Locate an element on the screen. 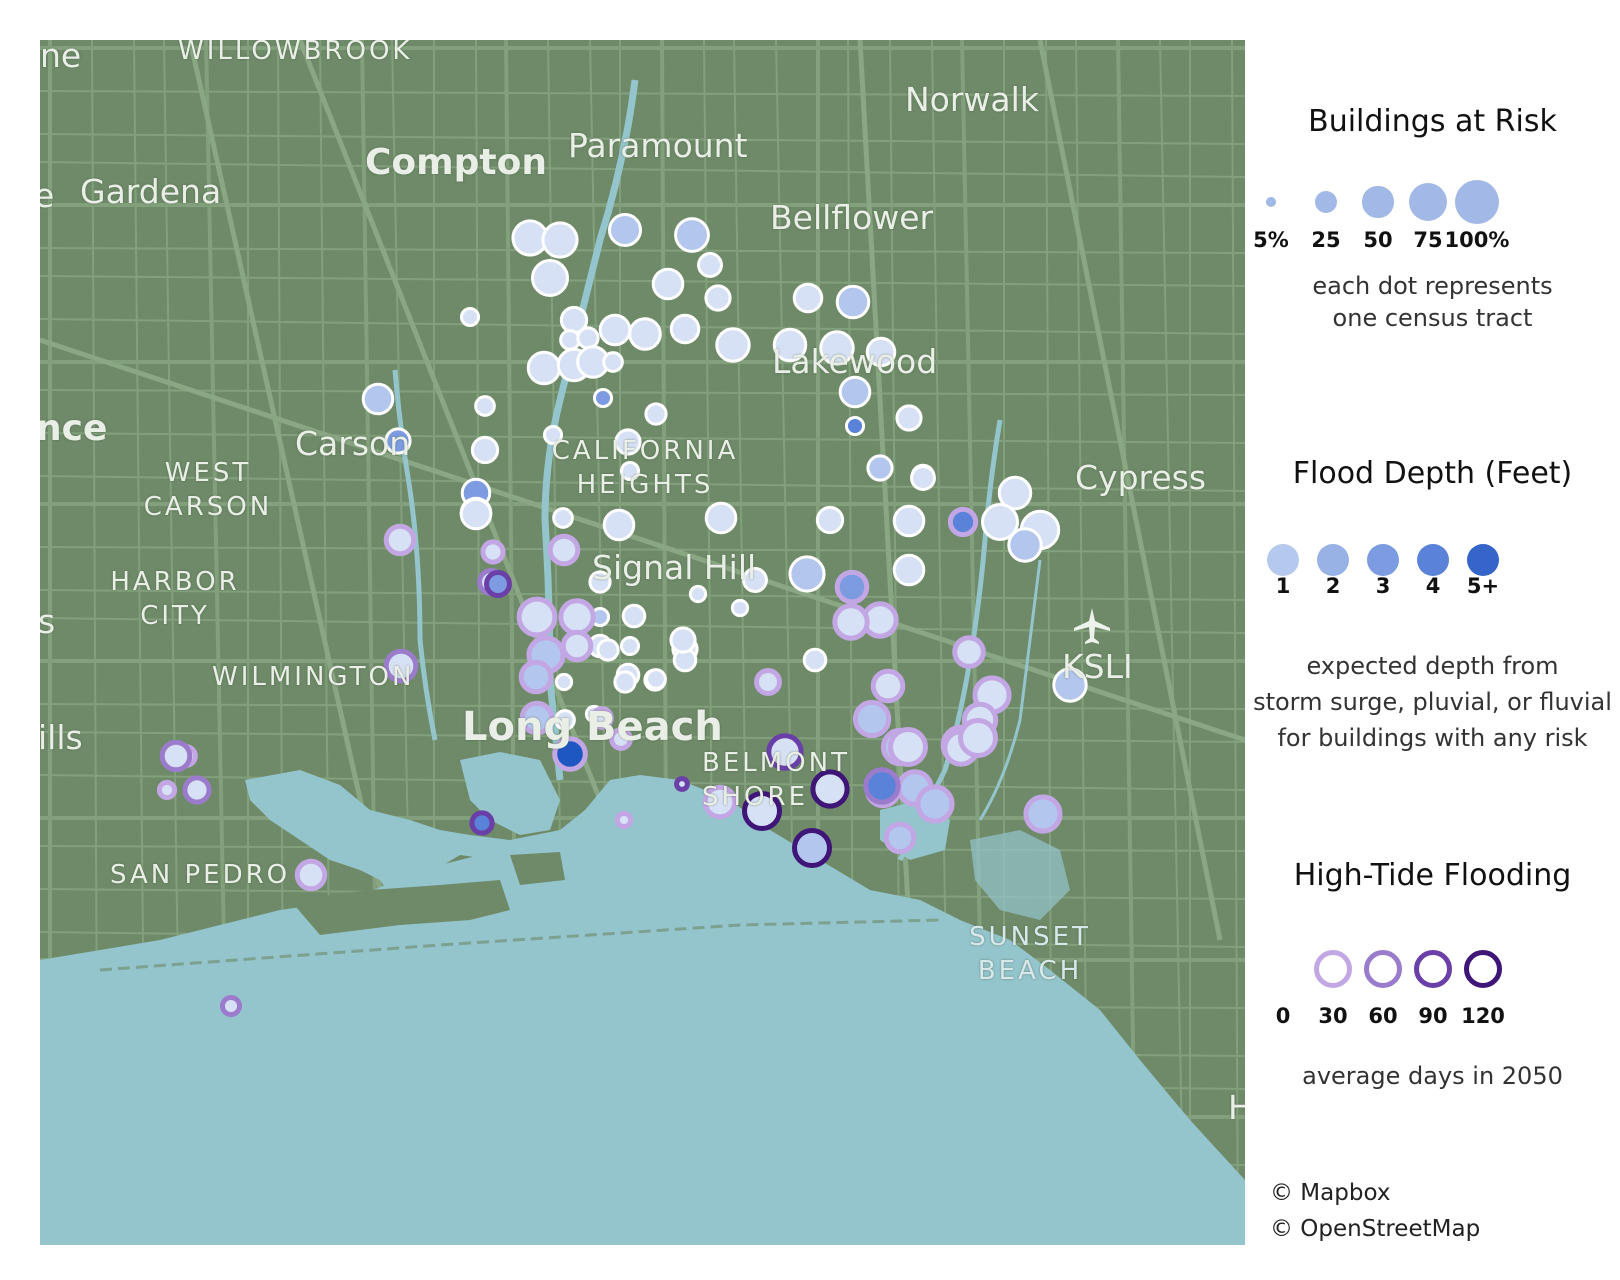  osm-credit: © OpenStreetMap is located at coordinates (1375, 1229).